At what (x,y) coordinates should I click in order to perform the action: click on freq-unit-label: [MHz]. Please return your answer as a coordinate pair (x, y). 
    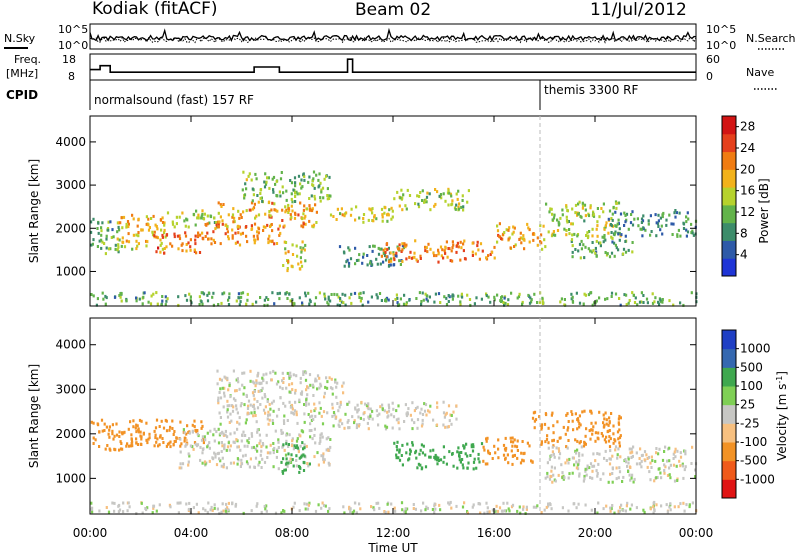
    Looking at the image, I should click on (22, 73).